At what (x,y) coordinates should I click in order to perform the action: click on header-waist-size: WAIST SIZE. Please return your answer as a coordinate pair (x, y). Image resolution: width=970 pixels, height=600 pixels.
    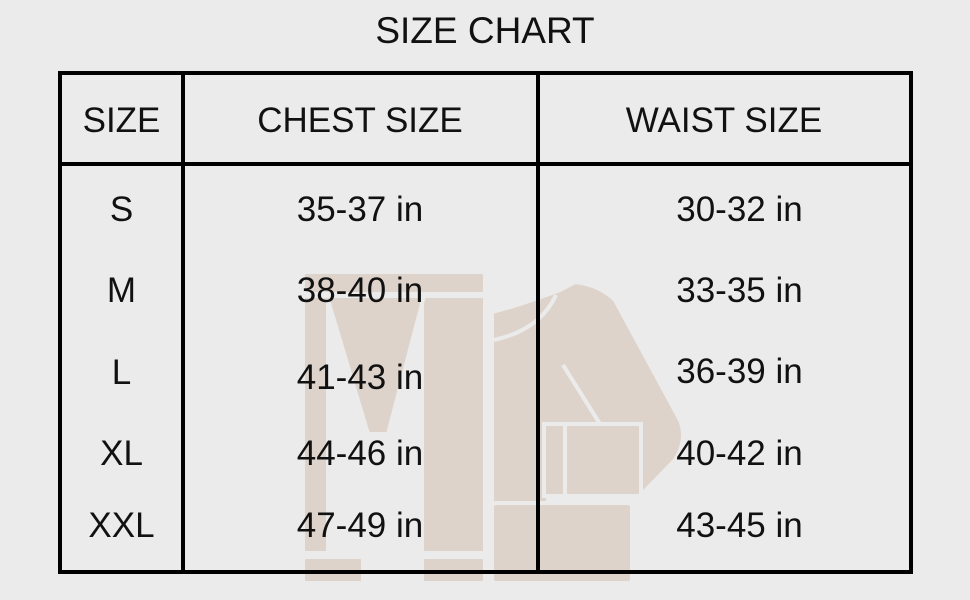
    Looking at the image, I should click on (724, 120).